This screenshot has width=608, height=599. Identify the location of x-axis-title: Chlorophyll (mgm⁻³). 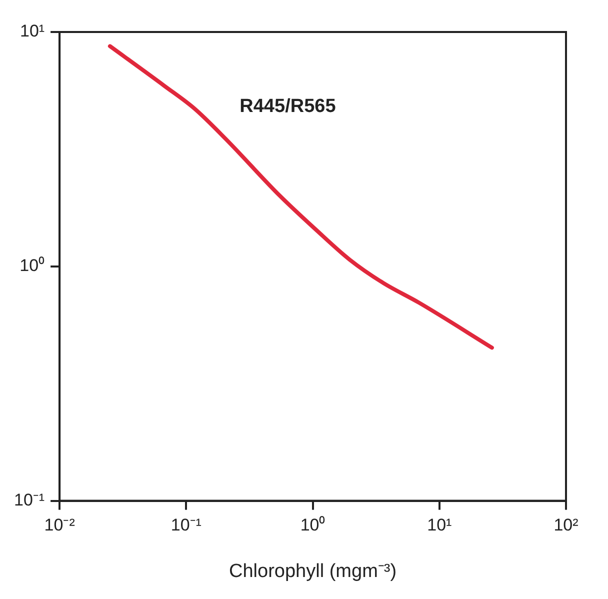
(313, 571).